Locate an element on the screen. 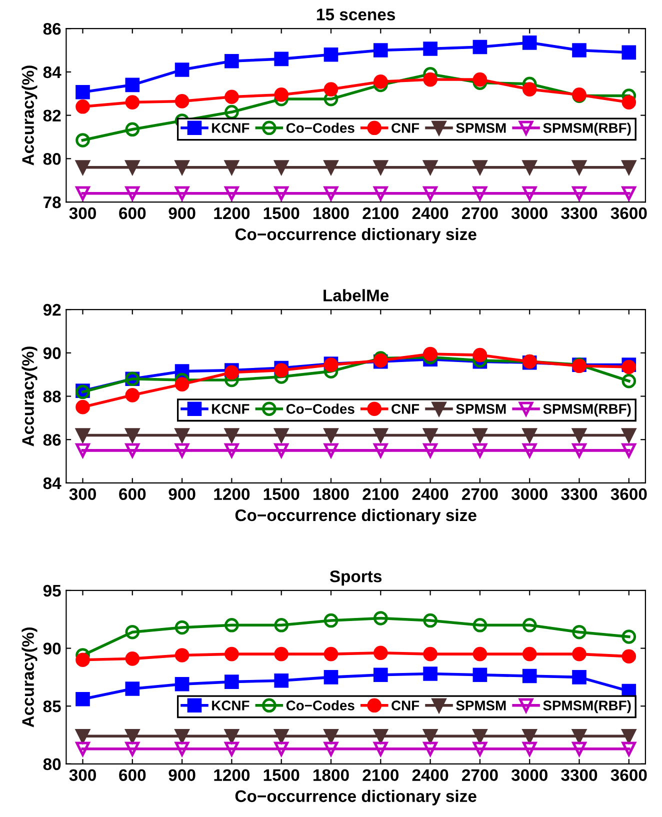  chart-title: 15 scenes is located at coordinates (356, 14).